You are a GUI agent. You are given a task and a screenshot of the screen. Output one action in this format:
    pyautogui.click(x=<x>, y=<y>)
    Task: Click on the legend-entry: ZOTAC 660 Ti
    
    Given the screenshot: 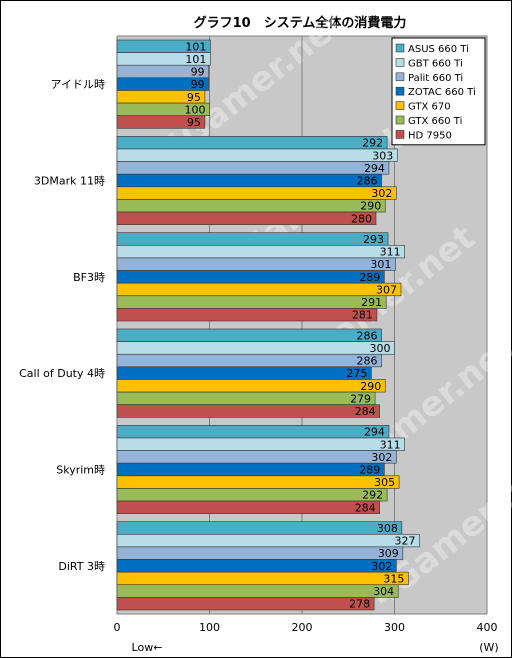 What is the action you would take?
    pyautogui.click(x=442, y=92)
    